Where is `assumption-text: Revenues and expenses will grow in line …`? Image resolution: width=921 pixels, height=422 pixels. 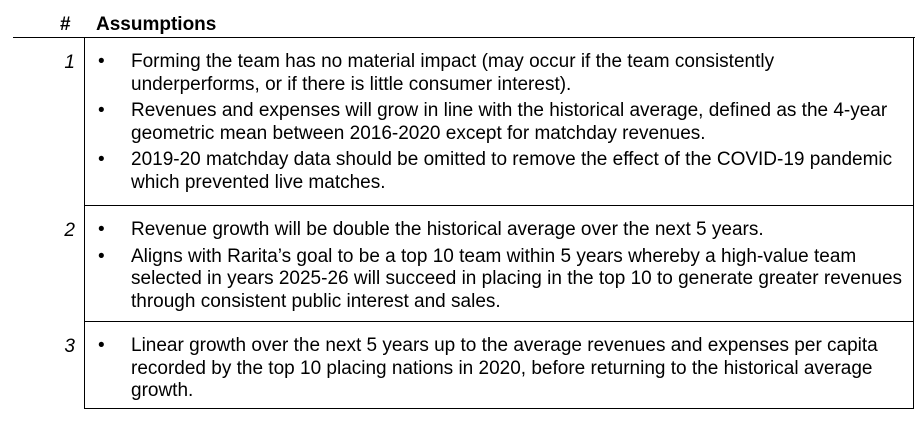 assumption-text: Revenues and expenses will grow in line … is located at coordinates (509, 122).